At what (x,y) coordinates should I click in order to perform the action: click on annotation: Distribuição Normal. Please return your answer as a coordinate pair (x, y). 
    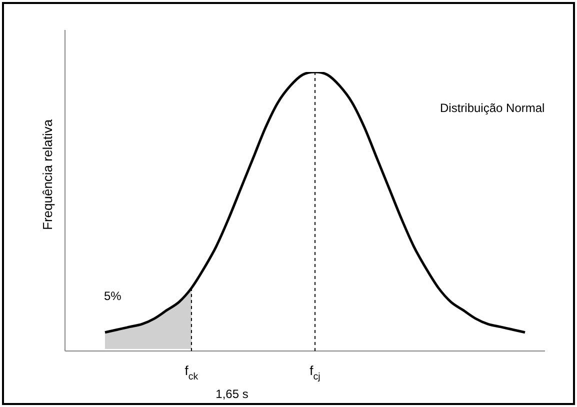
    Looking at the image, I should click on (492, 108).